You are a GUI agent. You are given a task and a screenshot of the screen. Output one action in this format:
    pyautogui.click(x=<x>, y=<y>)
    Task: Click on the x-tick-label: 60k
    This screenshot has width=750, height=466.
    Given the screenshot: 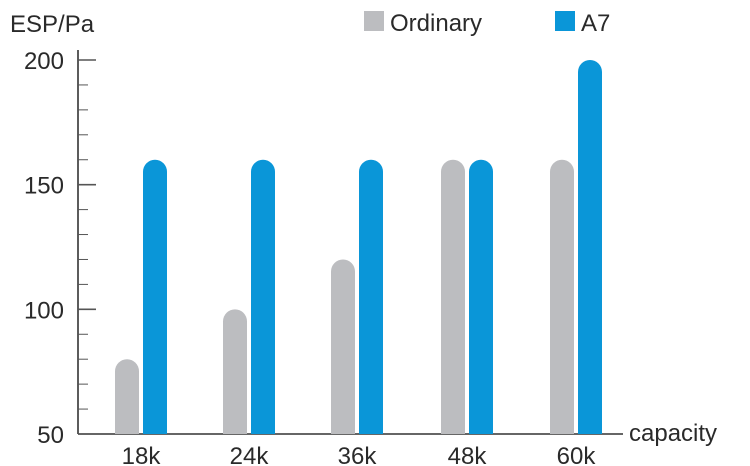 What is the action you would take?
    pyautogui.click(x=577, y=454)
    